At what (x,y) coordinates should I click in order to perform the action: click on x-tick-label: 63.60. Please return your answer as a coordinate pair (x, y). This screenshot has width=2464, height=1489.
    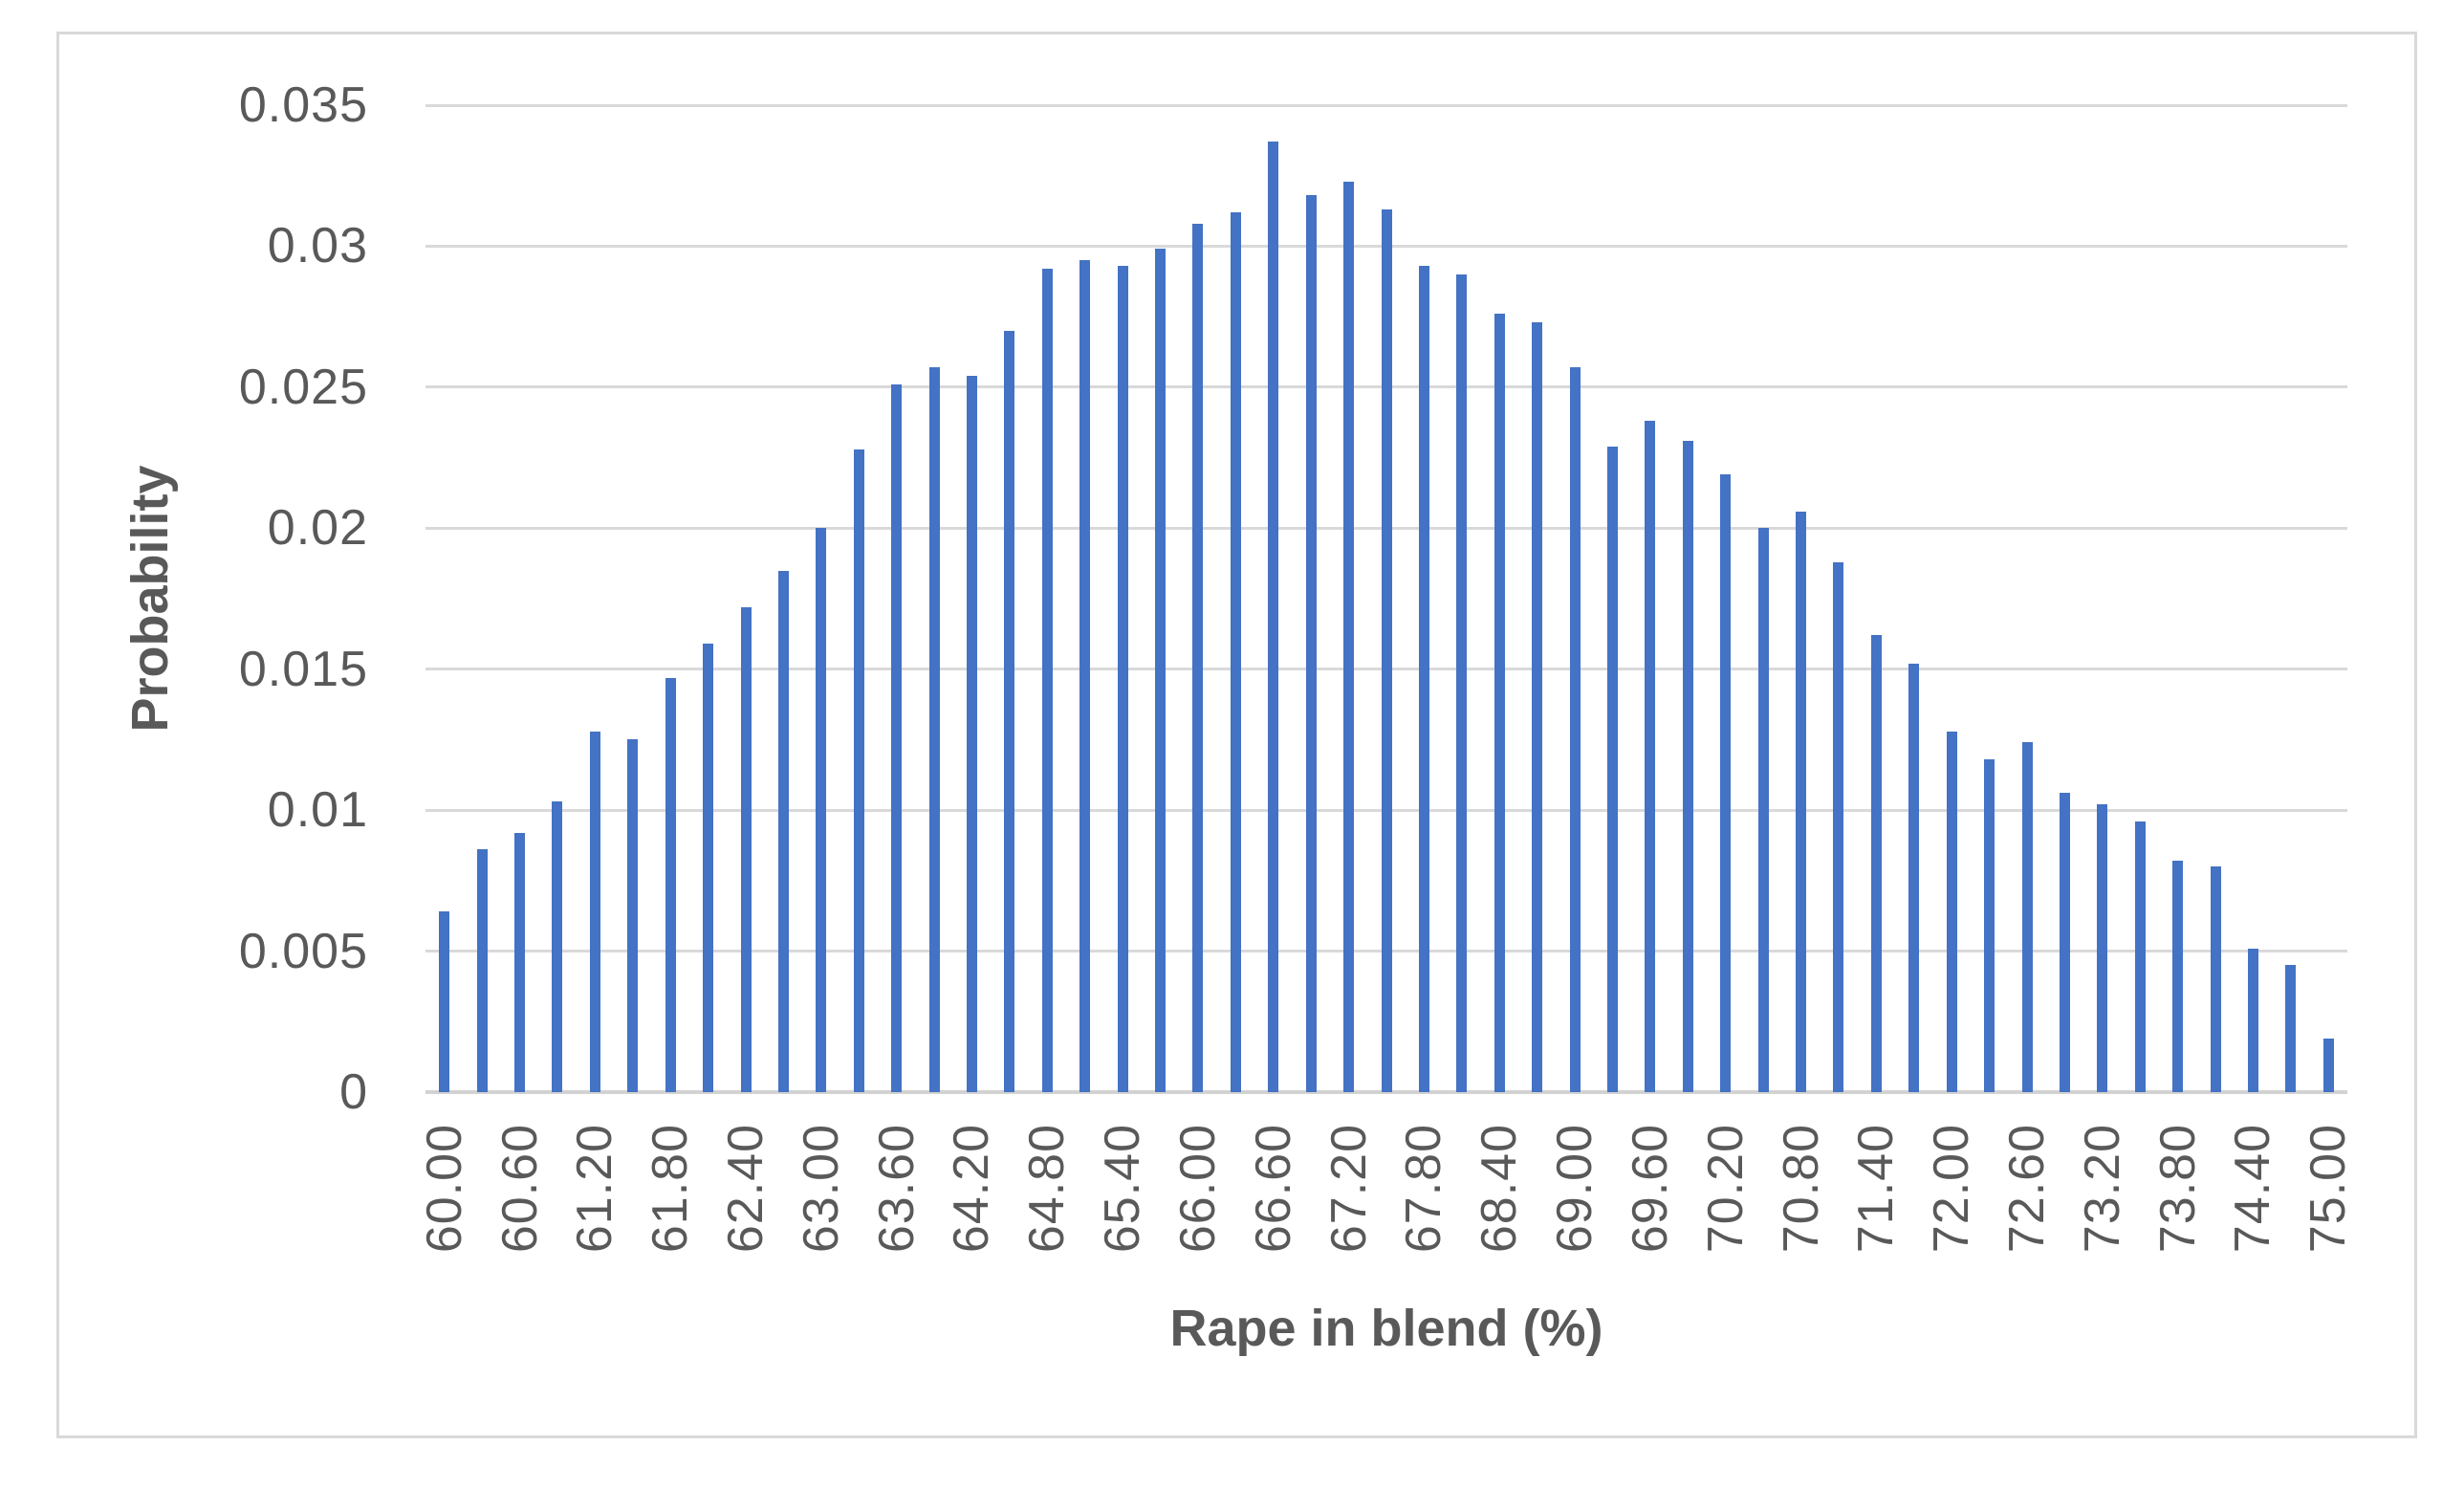
    Looking at the image, I should click on (896, 1189).